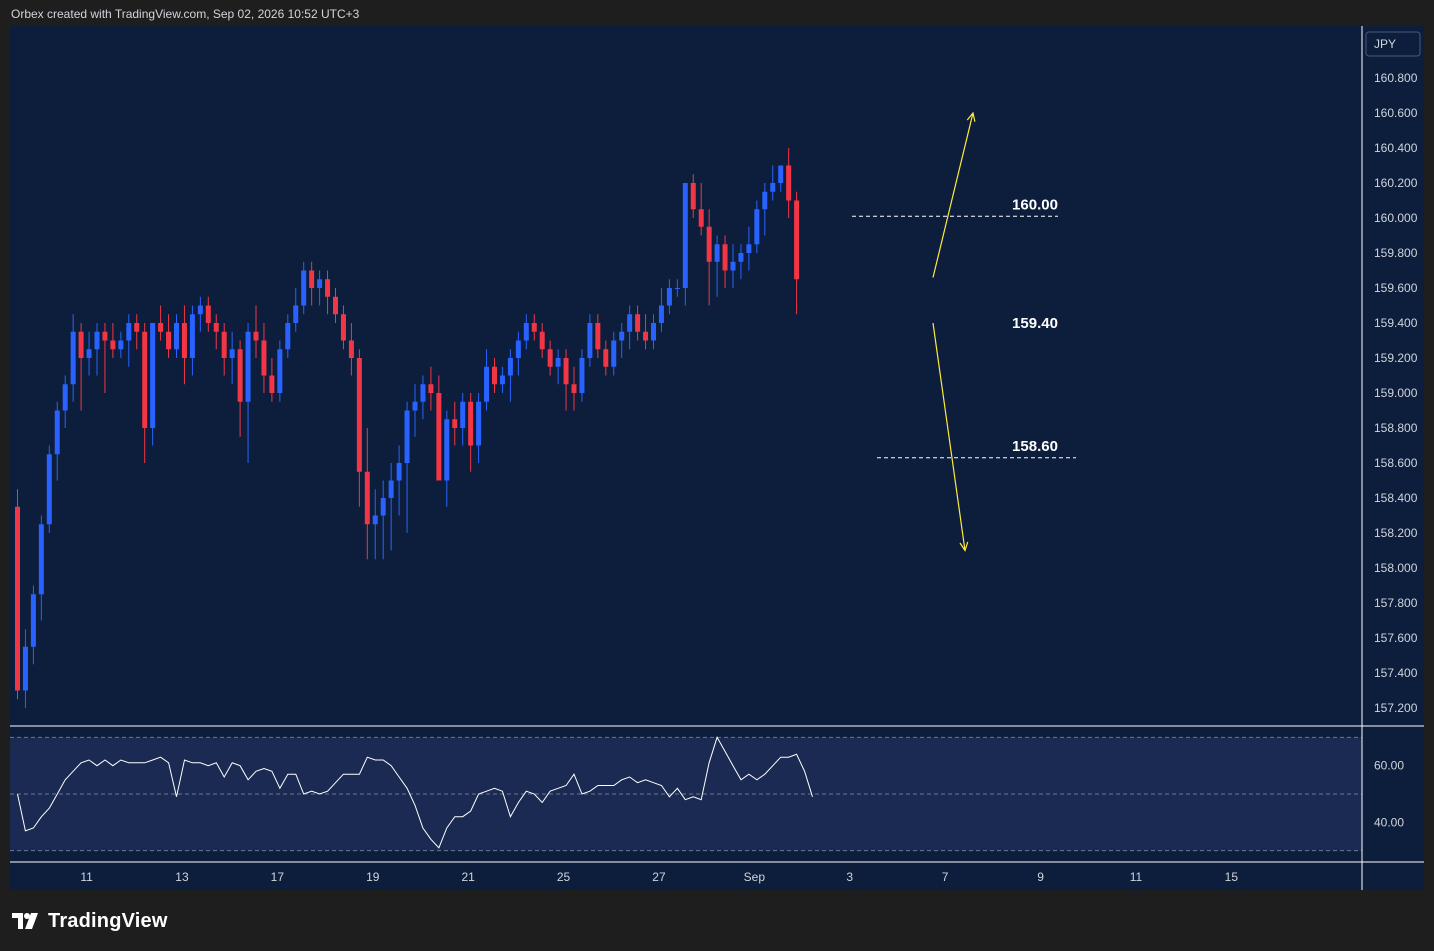 The image size is (1434, 951). I want to click on rsi-tick-label: 60.00, so click(1389, 766).